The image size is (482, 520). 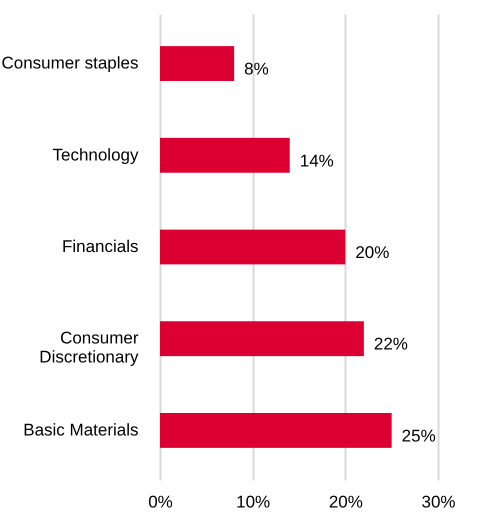 What do you see at coordinates (253, 502) in the screenshot?
I see `x-tick-label: 10%` at bounding box center [253, 502].